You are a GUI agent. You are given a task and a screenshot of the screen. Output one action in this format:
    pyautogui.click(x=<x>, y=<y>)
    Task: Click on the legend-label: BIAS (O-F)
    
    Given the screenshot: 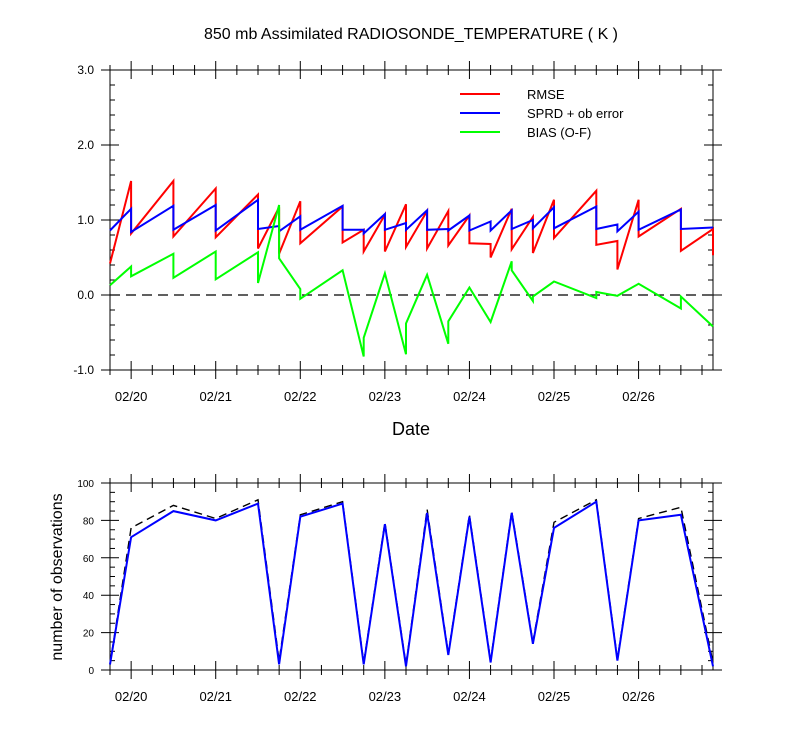 What is the action you would take?
    pyautogui.click(x=559, y=132)
    